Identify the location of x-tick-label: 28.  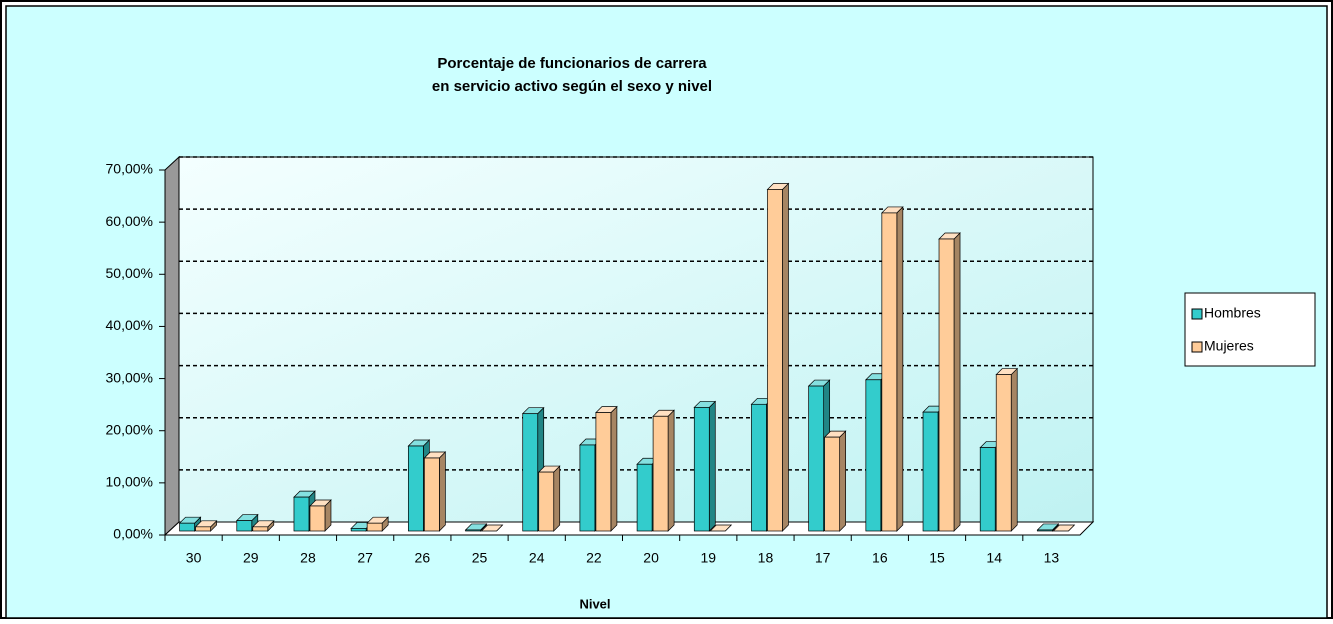
(308, 558).